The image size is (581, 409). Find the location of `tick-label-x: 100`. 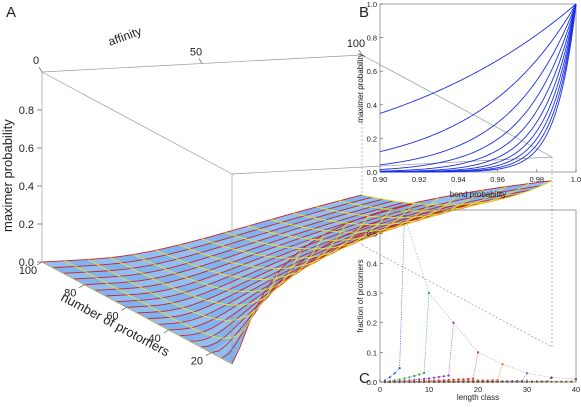

tick-label-x: 100 is located at coordinates (28, 271).